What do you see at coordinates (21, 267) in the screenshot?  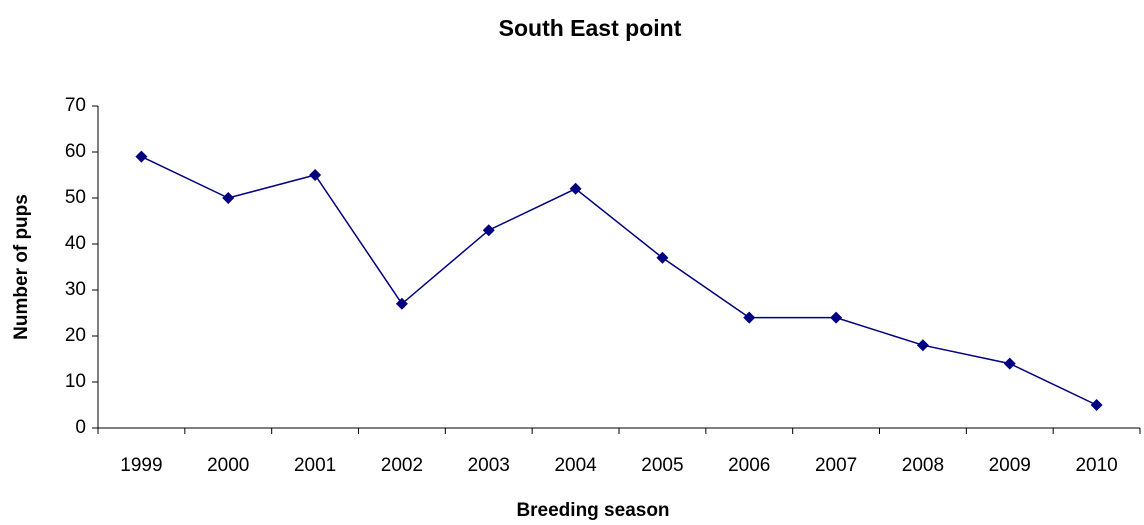 I see `y-axis-label: Number of pups` at bounding box center [21, 267].